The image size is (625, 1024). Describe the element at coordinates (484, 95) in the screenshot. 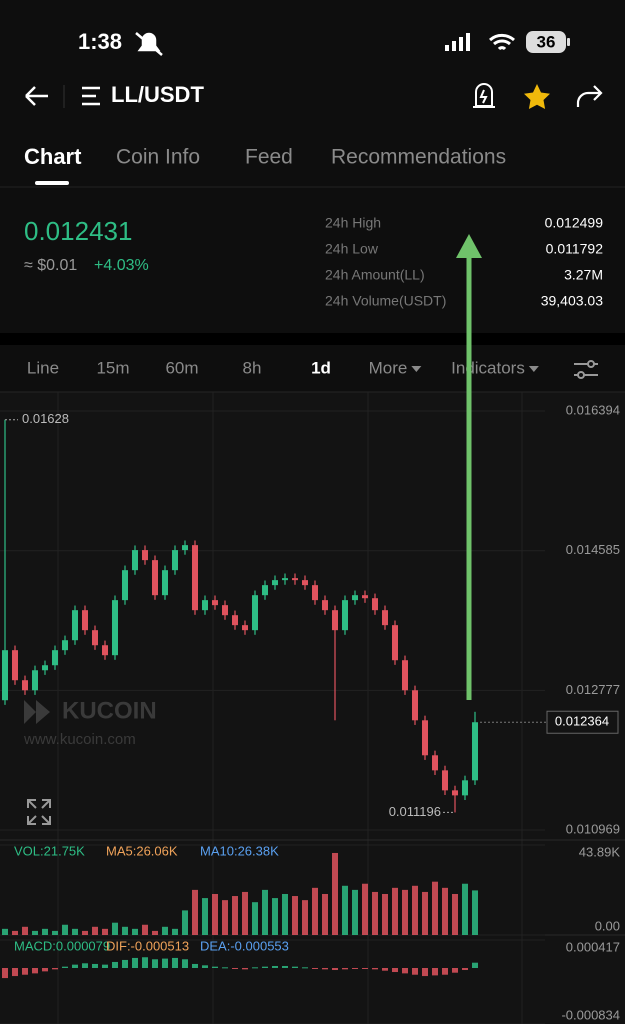

I see `alert-icon` at that location.